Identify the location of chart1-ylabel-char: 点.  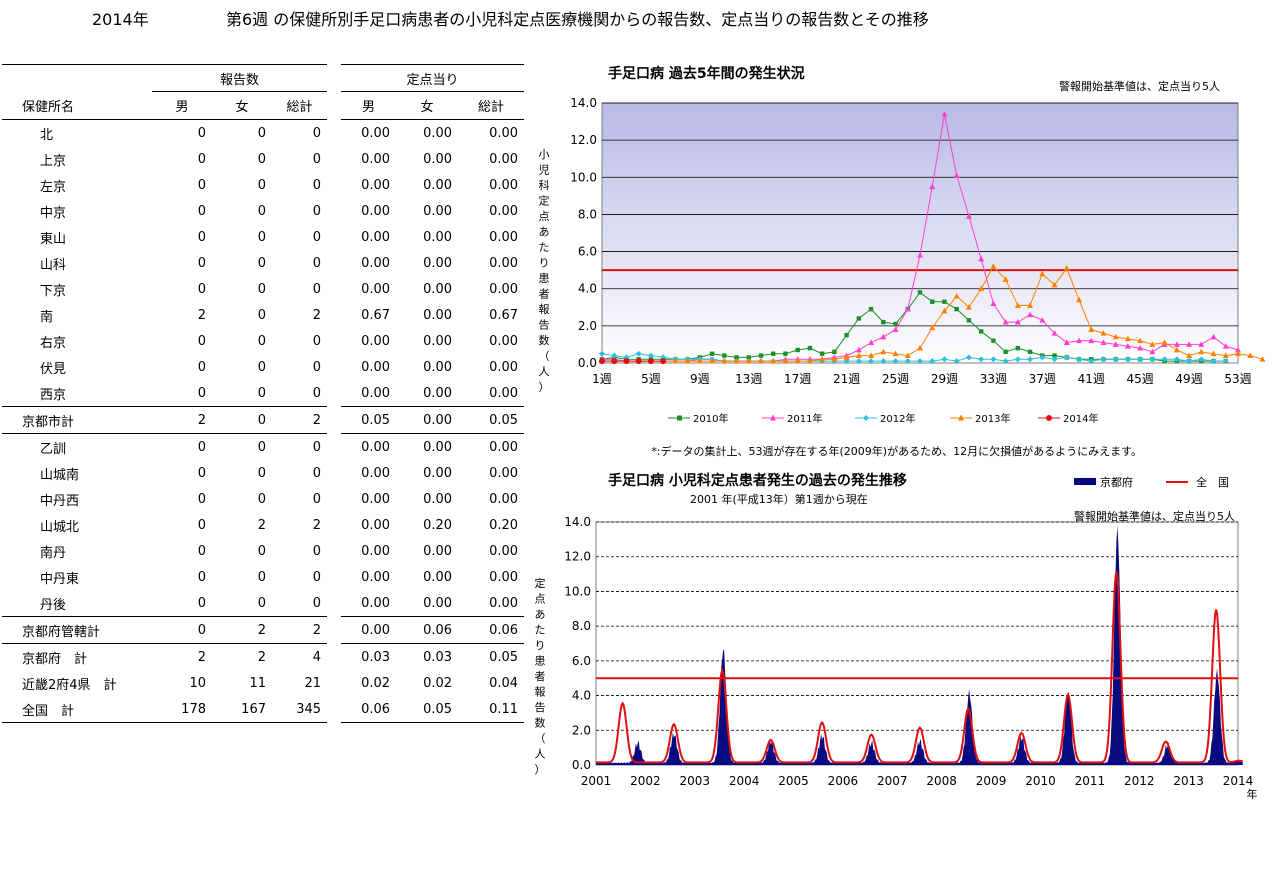
(544, 216).